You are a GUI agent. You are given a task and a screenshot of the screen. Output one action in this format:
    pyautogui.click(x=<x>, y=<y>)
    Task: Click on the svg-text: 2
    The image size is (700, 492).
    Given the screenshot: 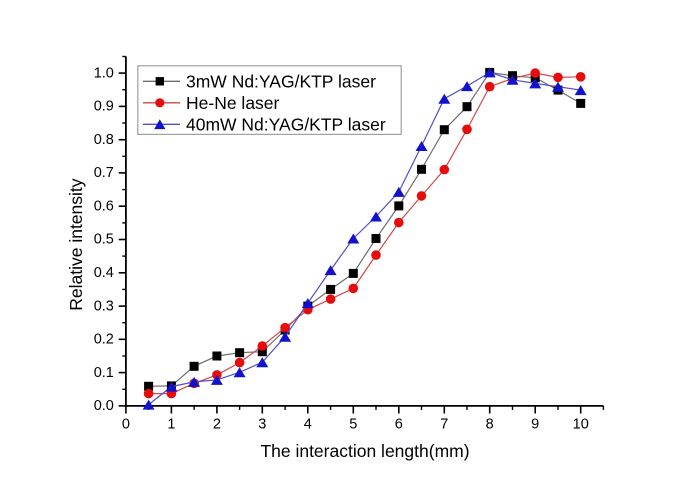 What is the action you would take?
    pyautogui.click(x=217, y=425)
    